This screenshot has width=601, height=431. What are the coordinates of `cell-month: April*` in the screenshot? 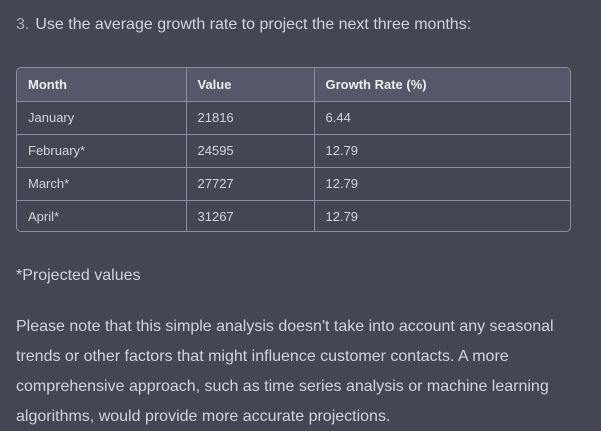 It's located at (102, 215).